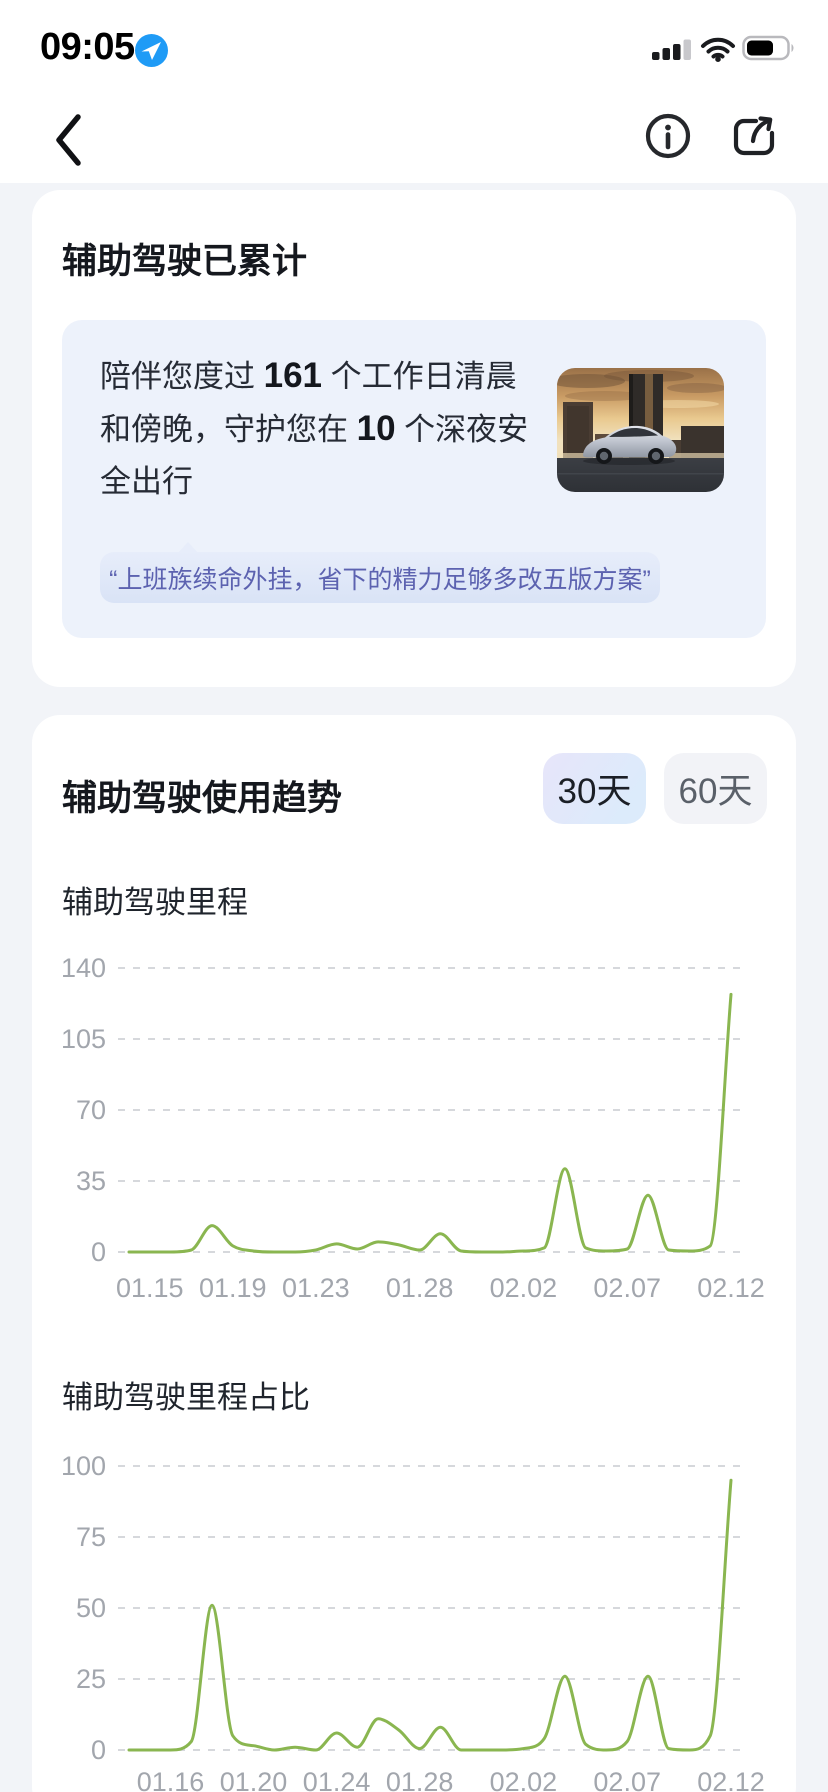  I want to click on svg-text: 105, so click(83, 1039).